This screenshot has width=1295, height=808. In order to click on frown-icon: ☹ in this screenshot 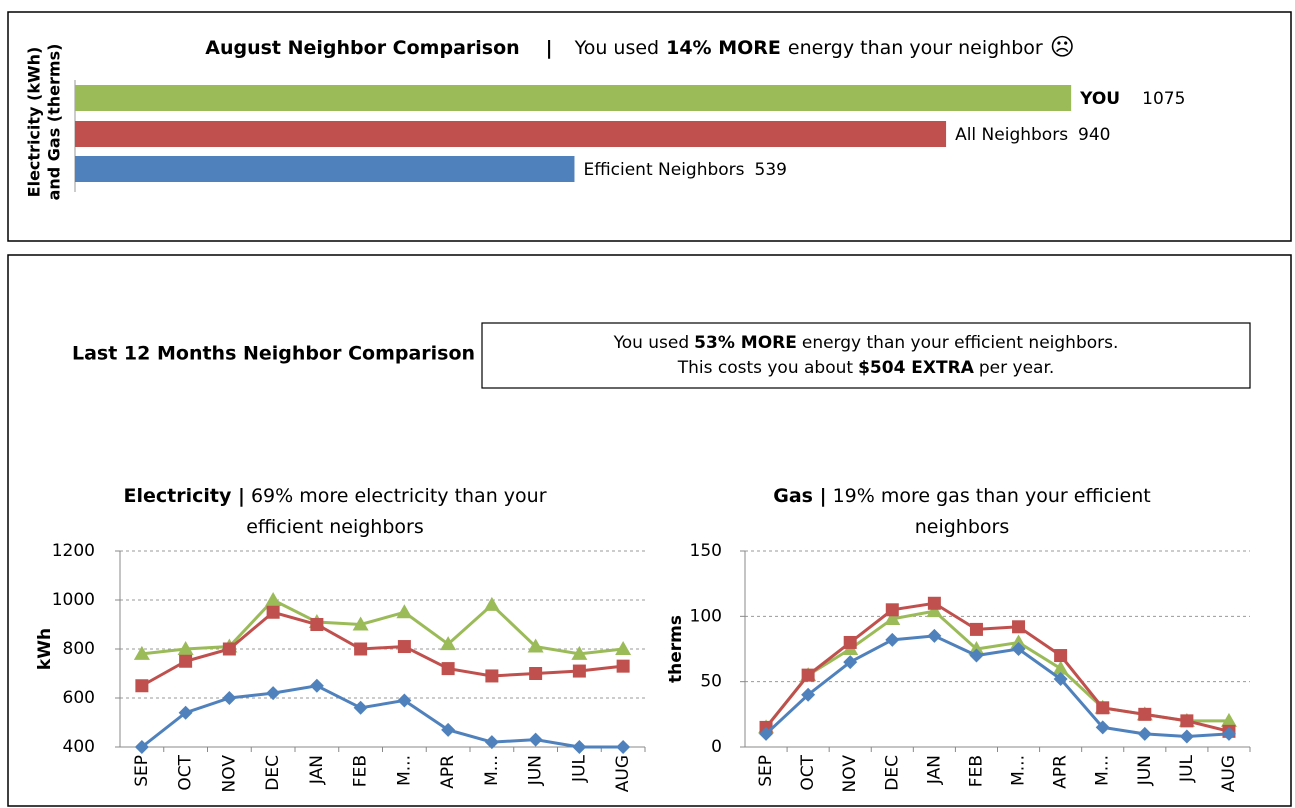, I will do `click(1062, 47)`.